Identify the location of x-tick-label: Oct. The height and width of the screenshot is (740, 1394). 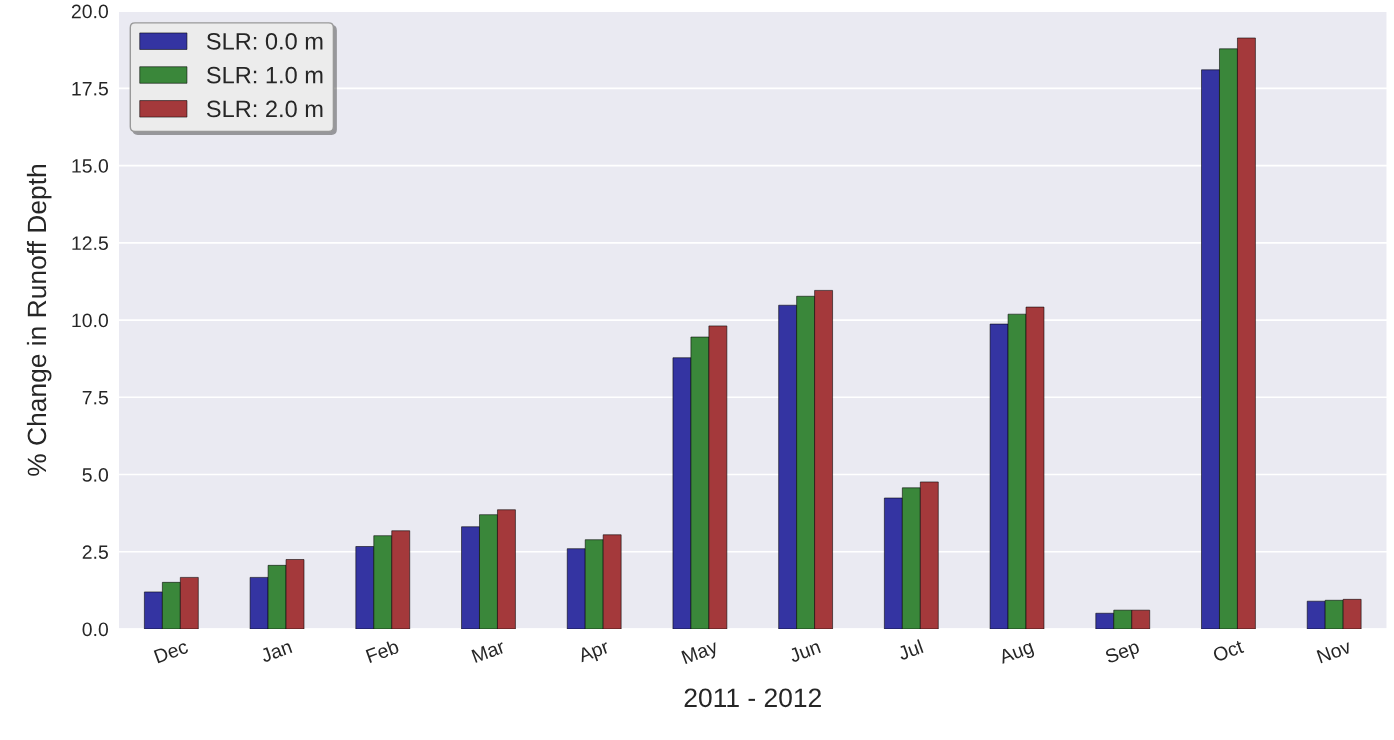
(1228, 651).